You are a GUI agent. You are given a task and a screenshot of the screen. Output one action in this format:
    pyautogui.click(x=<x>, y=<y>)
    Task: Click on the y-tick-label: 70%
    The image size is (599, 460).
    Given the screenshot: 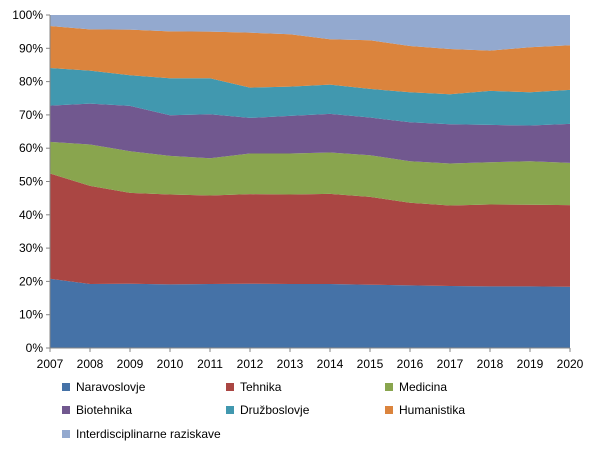 What is the action you would take?
    pyautogui.click(x=31, y=115)
    